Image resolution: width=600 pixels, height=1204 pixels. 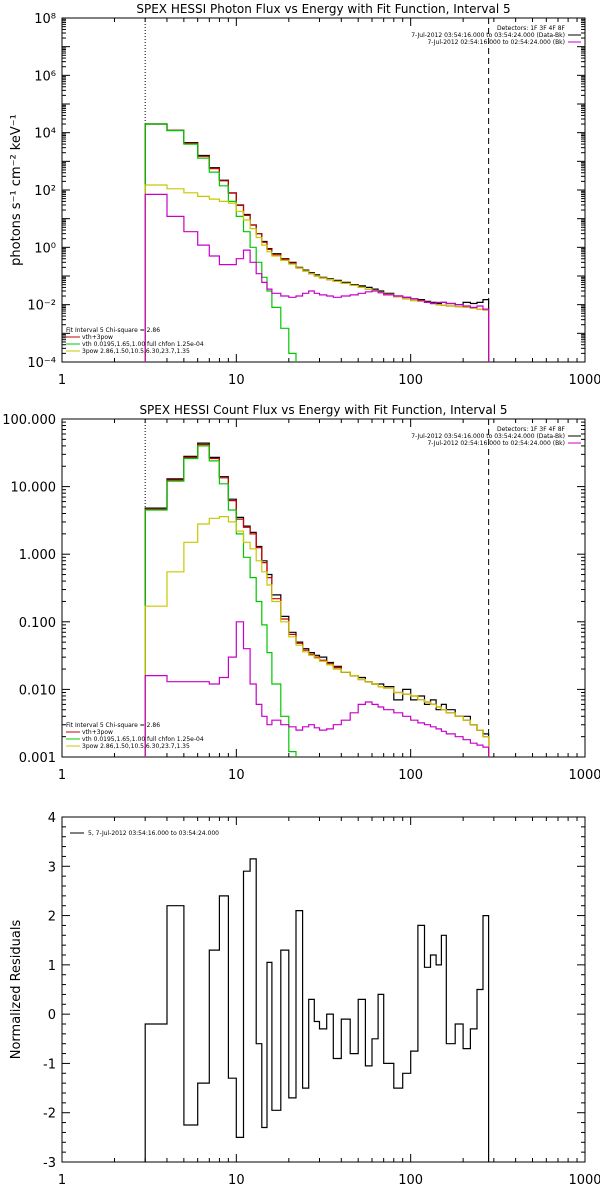 I want to click on y-tick-label: 2, so click(x=52, y=917).